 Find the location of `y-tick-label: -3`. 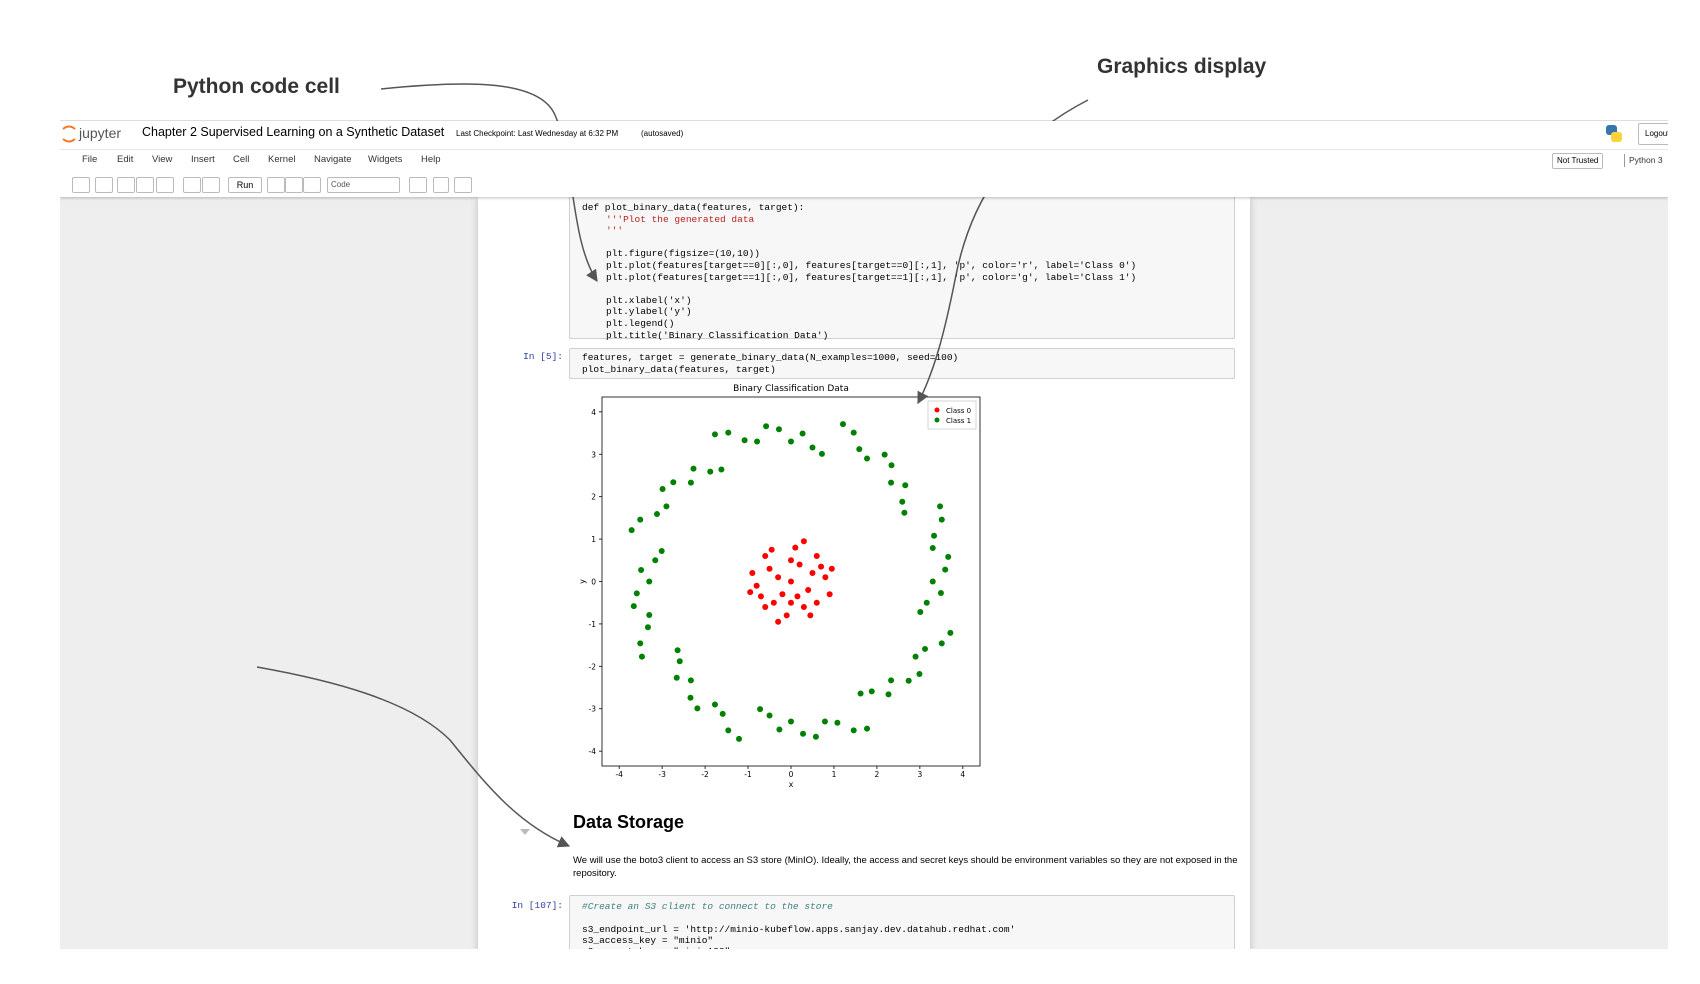

y-tick-label: -3 is located at coordinates (593, 709).